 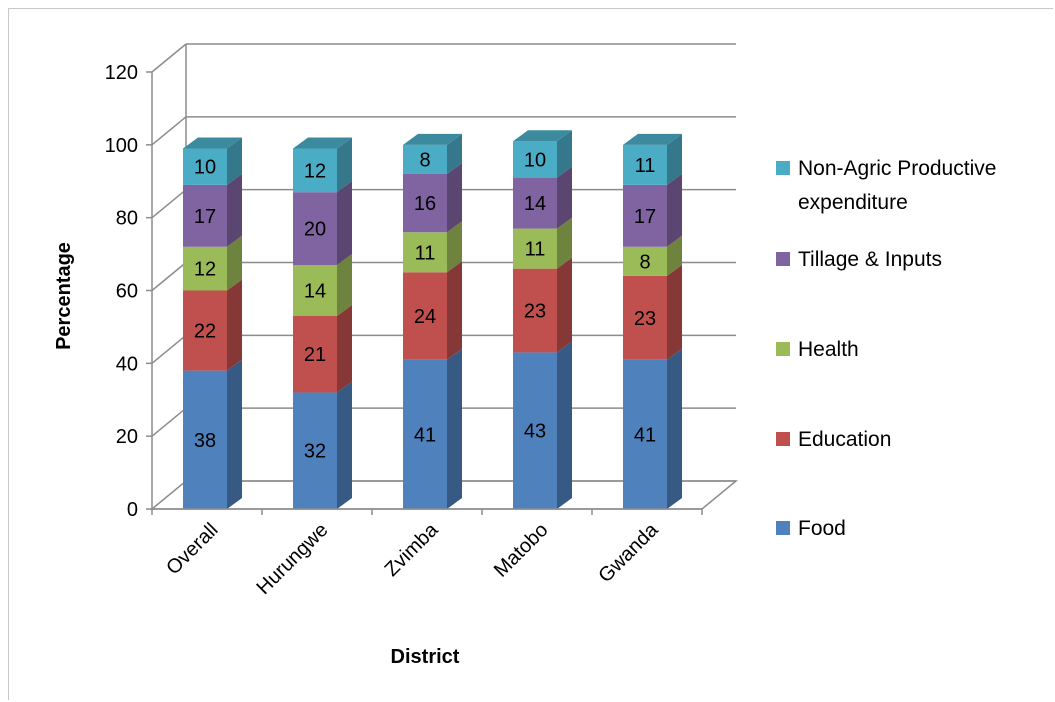 What do you see at coordinates (425, 435) in the screenshot?
I see `data-label: 41` at bounding box center [425, 435].